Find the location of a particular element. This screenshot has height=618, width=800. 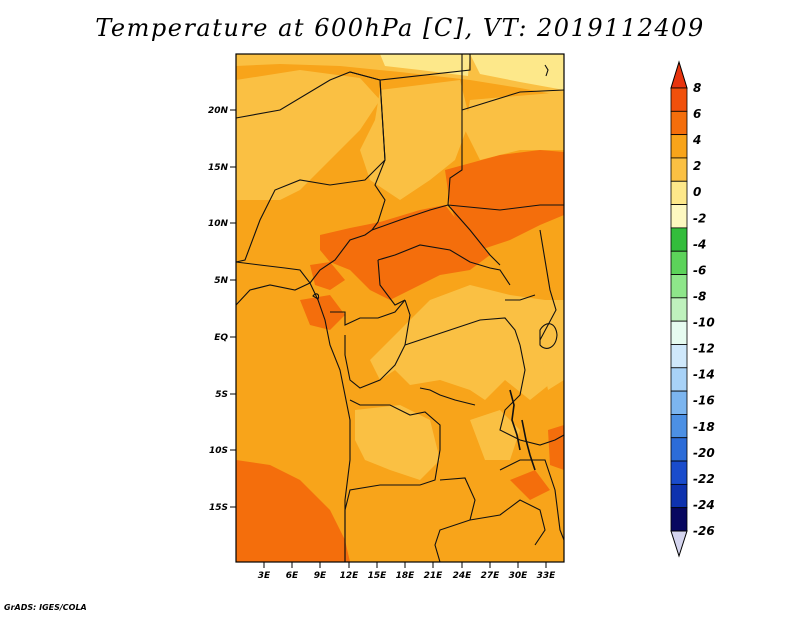

lon-label: 24E is located at coordinates (463, 576).